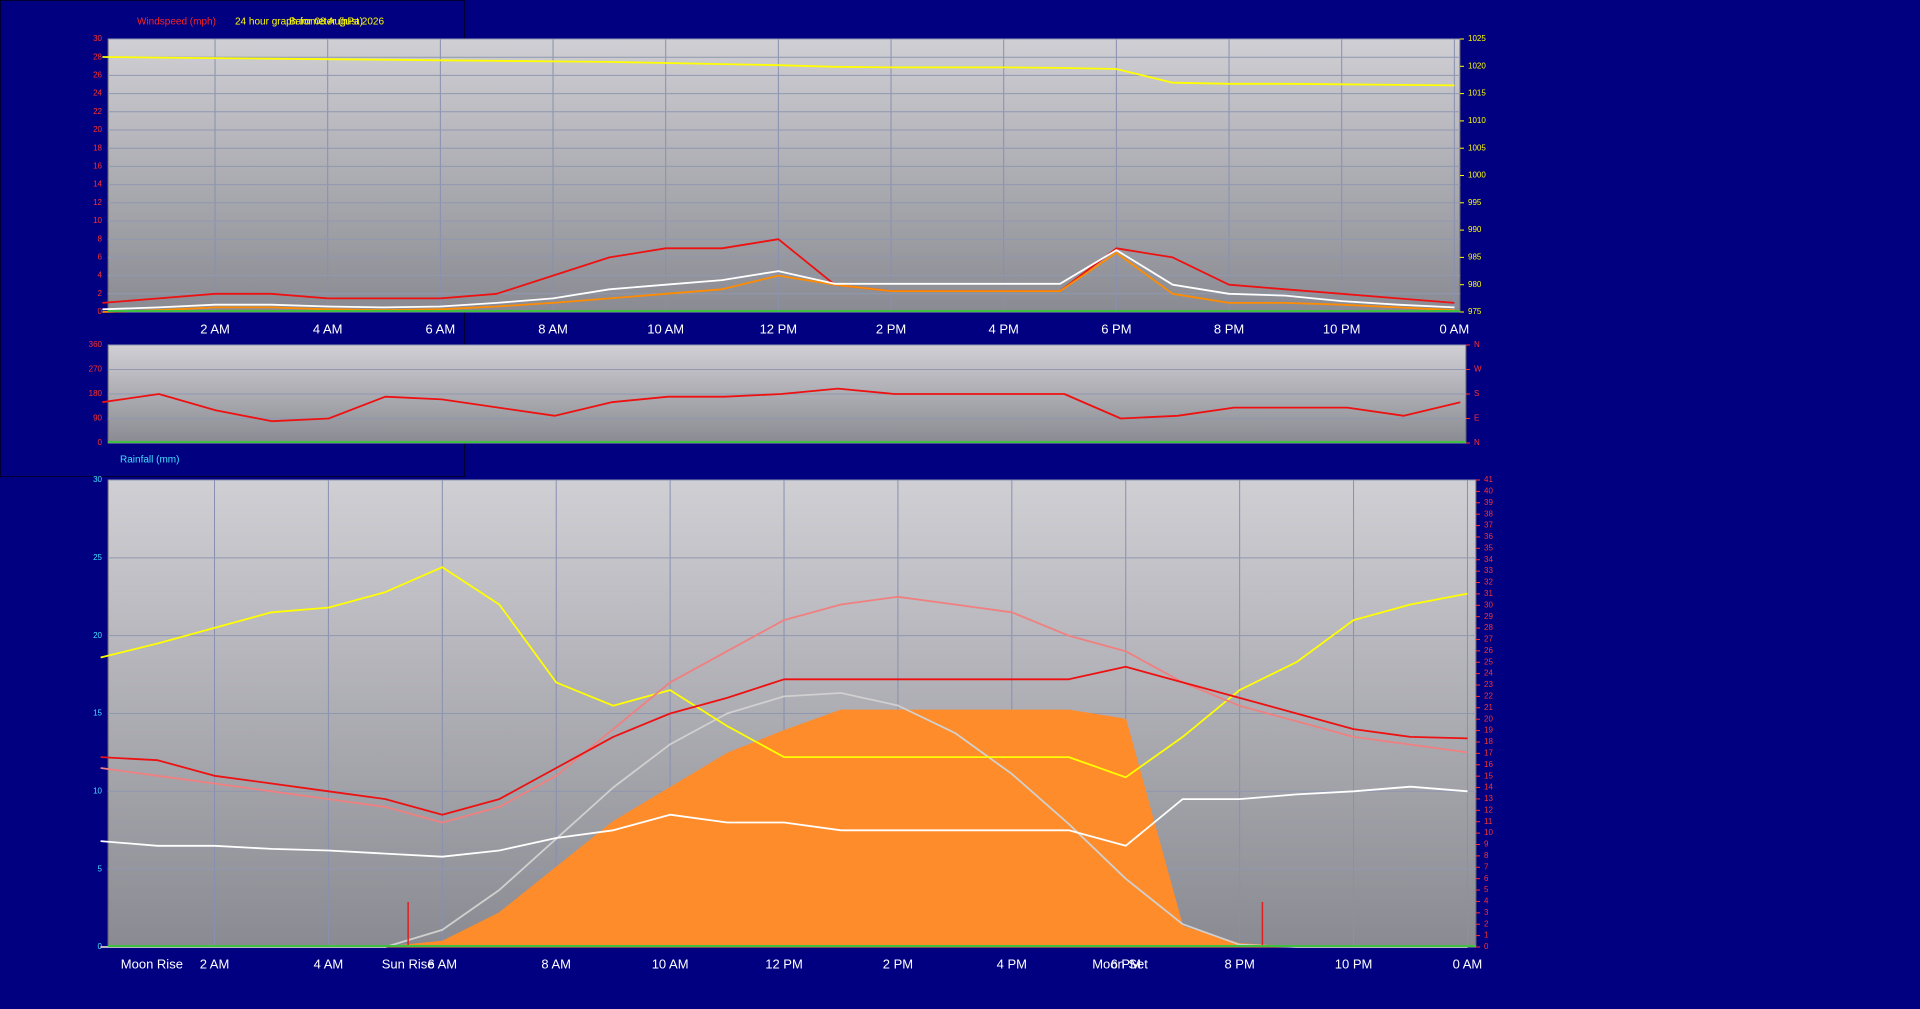 The width and height of the screenshot is (1920, 1009). What do you see at coordinates (152, 963) in the screenshot?
I see `annotation: Moon Rise` at bounding box center [152, 963].